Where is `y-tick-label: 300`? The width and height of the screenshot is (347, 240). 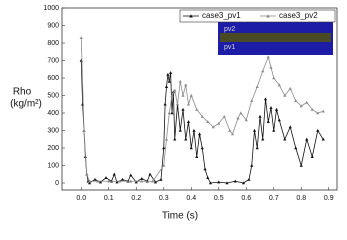 y-tick-label: 300 is located at coordinates (53, 130).